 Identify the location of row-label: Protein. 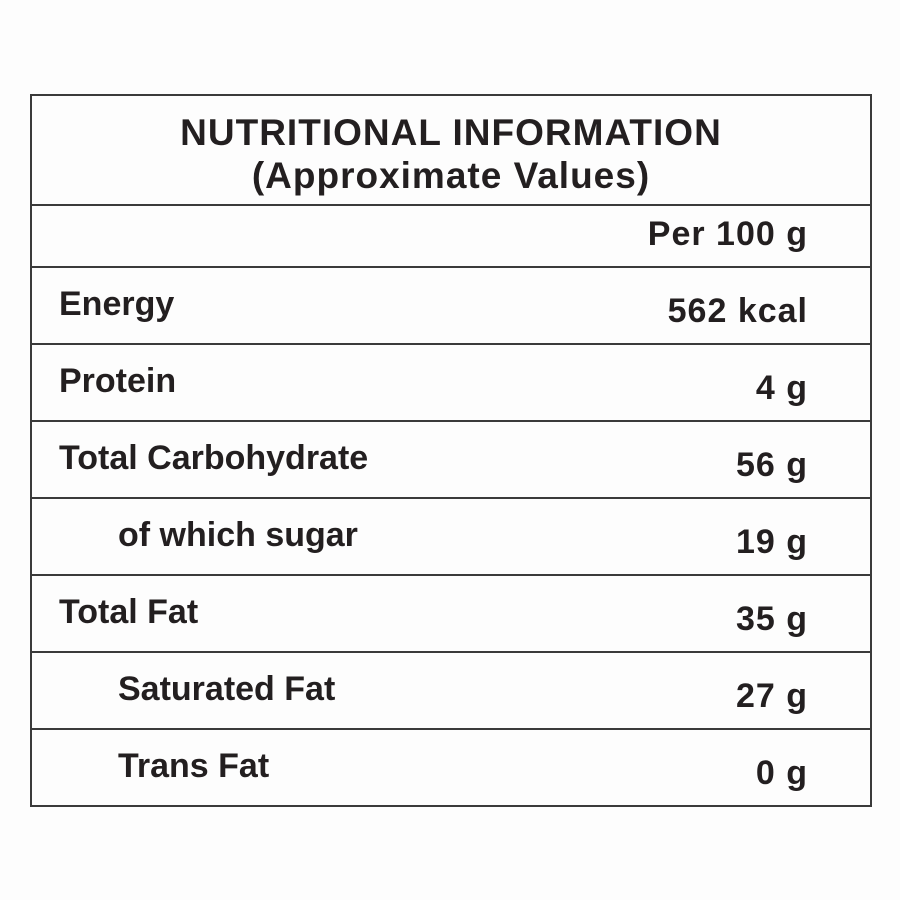
(118, 381).